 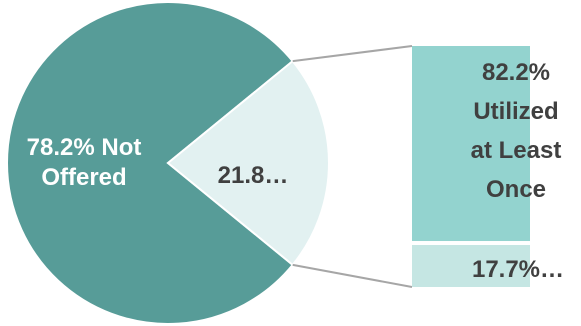 What do you see at coordinates (471, 266) in the screenshot?
I see `bar-segment-other` at bounding box center [471, 266].